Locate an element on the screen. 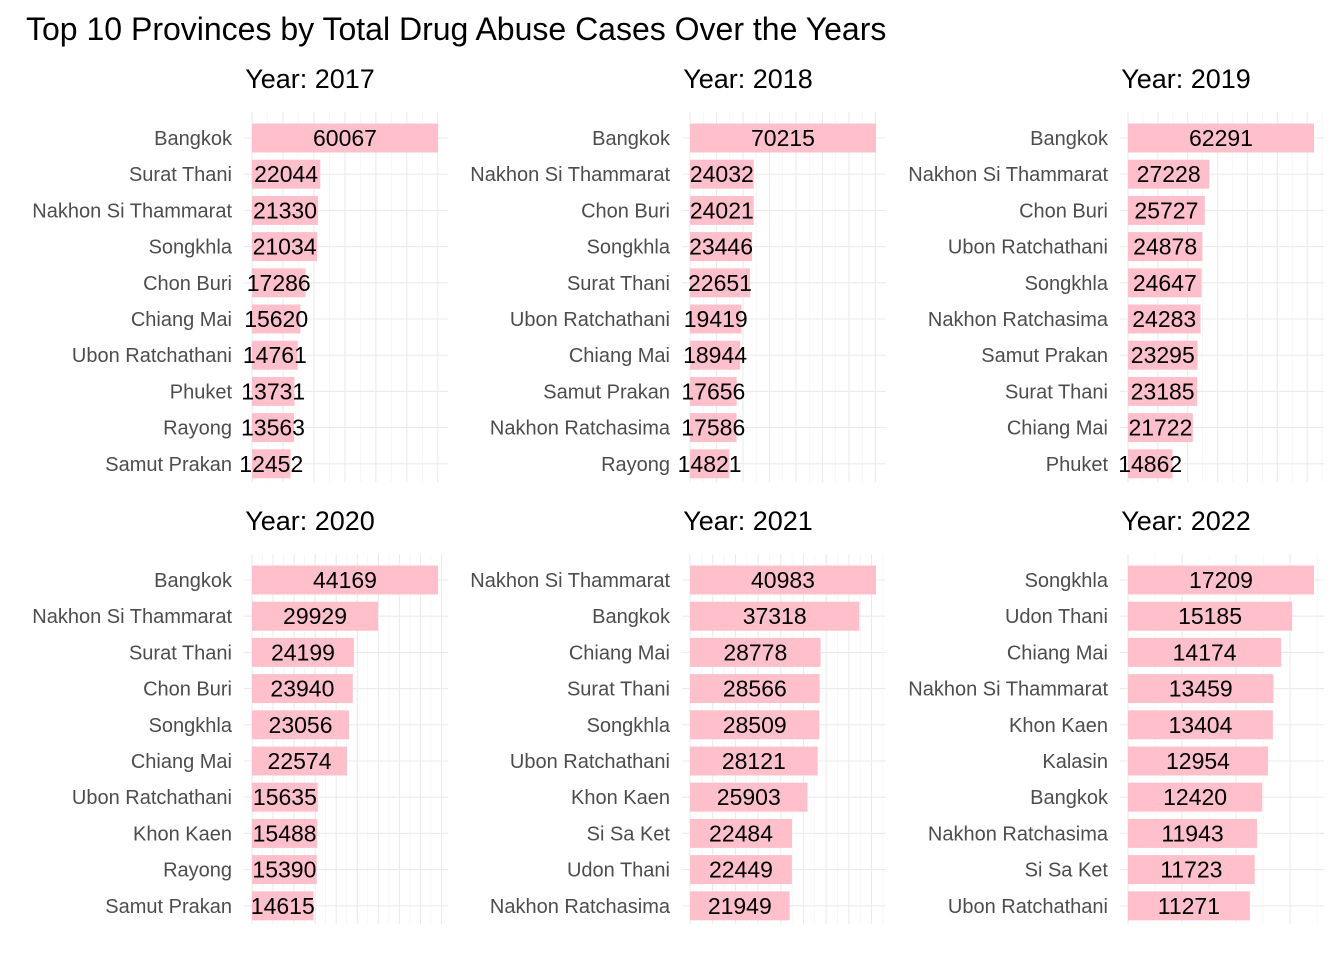  facet-strip-label: Year: 2021 is located at coordinates (748, 521).